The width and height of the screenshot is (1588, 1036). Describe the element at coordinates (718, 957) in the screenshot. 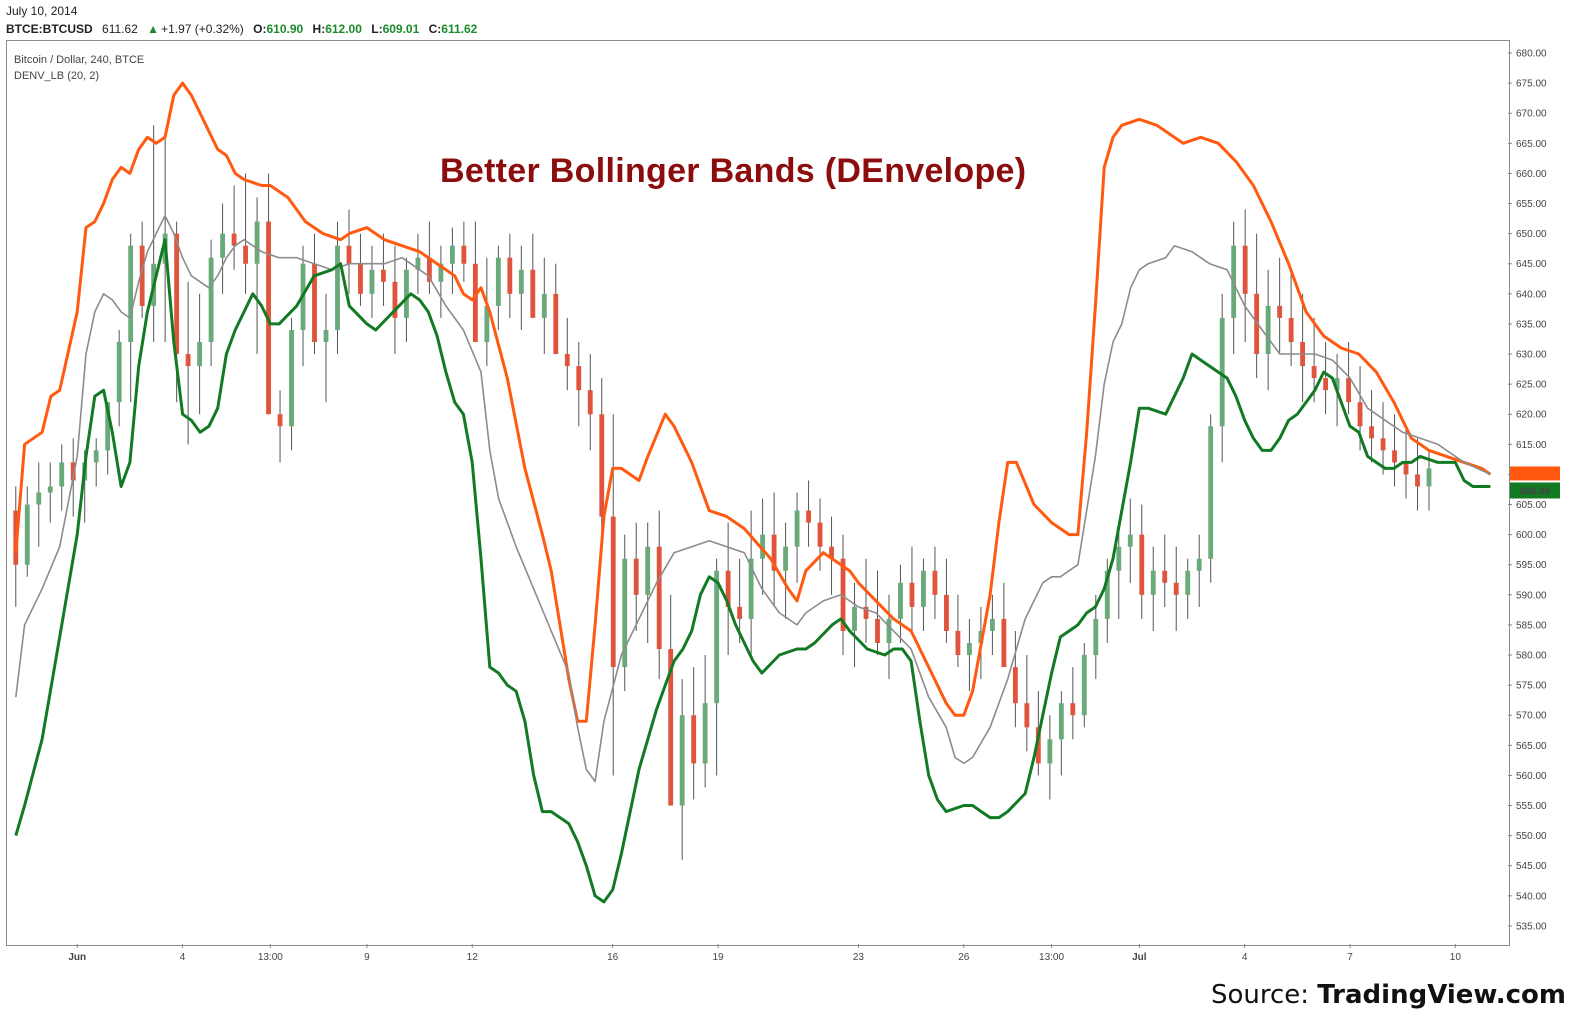

I see `x-tick-label: 19` at that location.